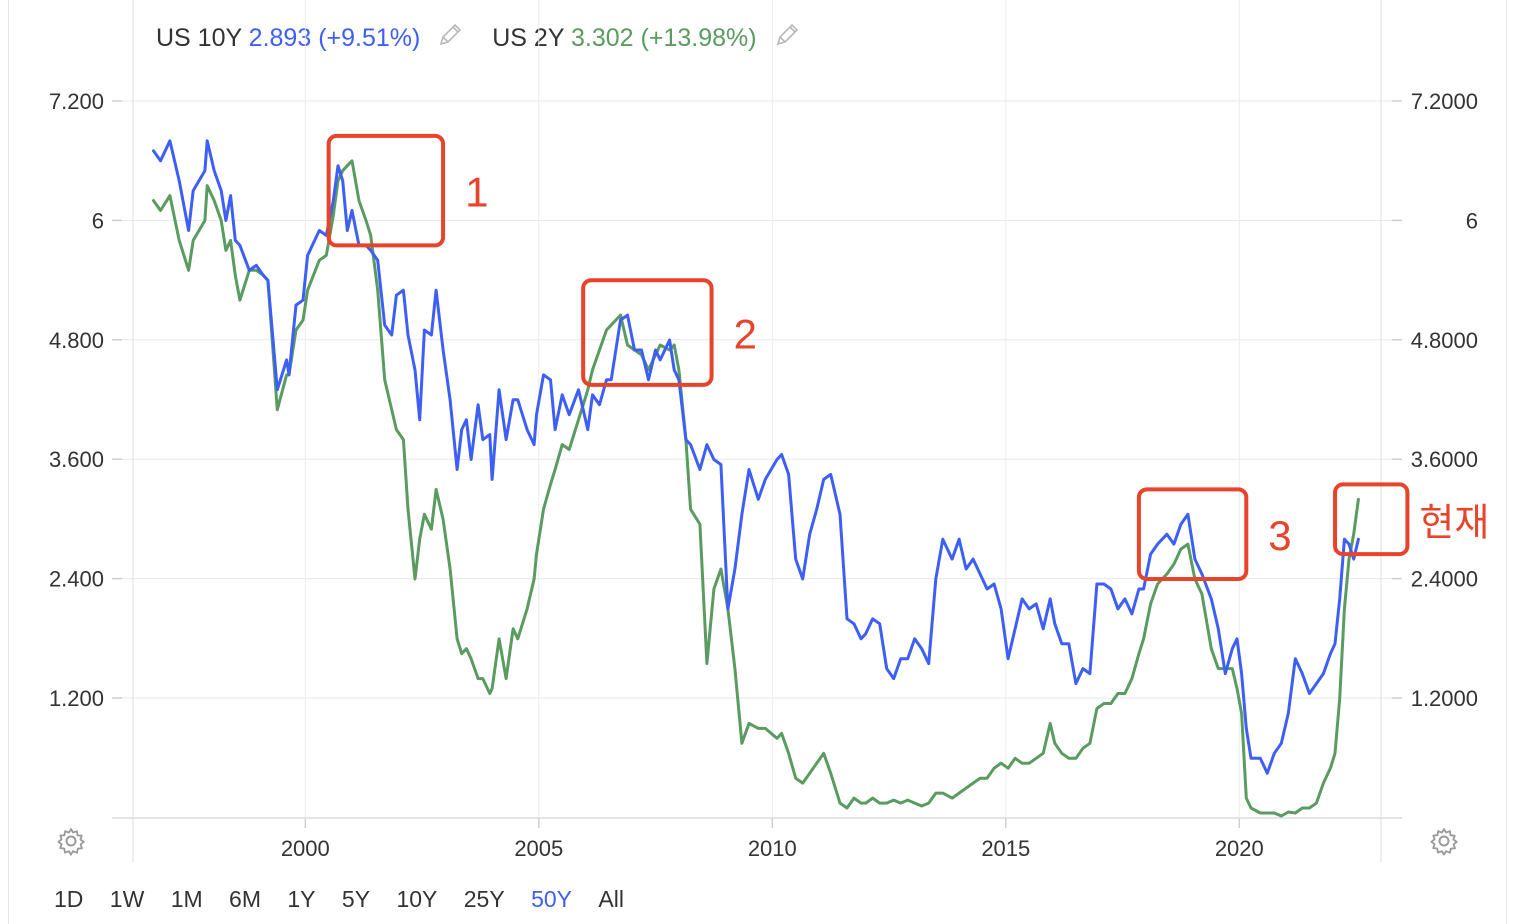  What do you see at coordinates (76, 698) in the screenshot?
I see `y-tick-label-left: 1.200` at bounding box center [76, 698].